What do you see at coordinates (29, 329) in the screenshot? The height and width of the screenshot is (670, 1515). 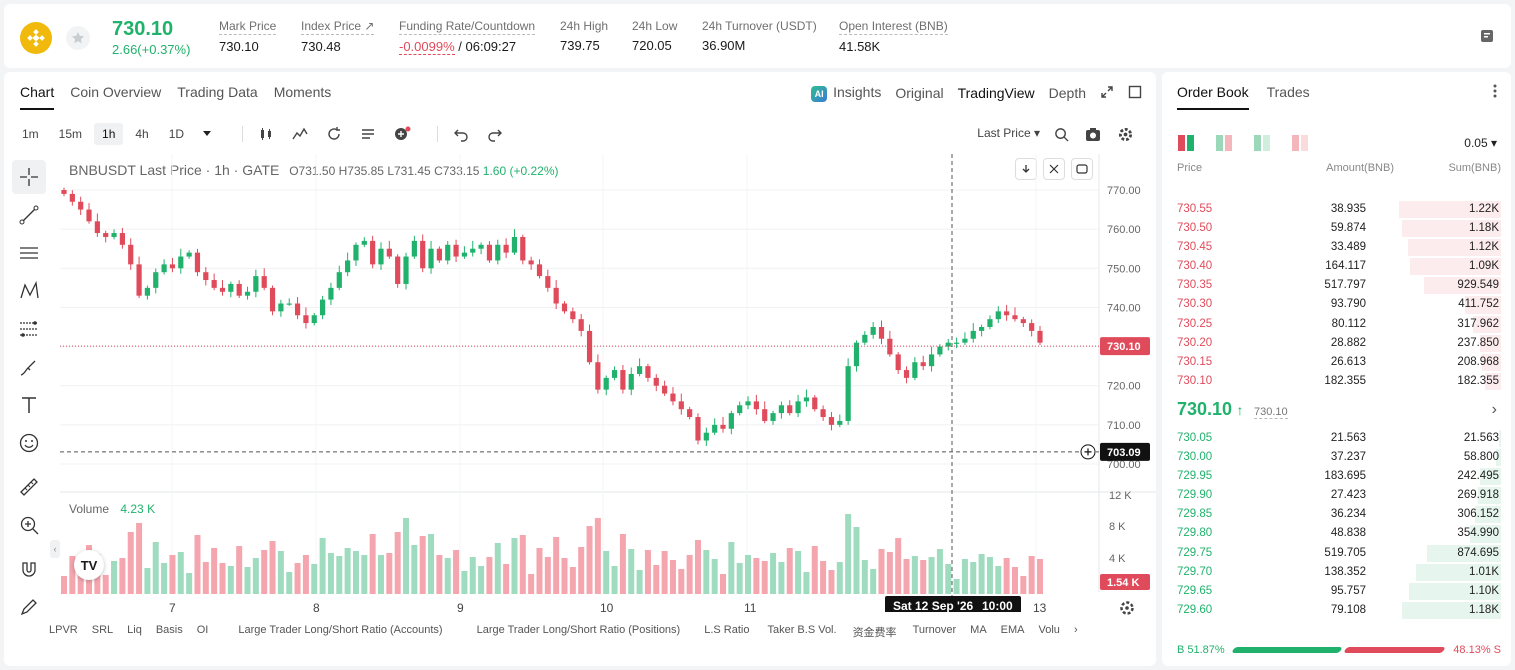 I see `fib-tool-icon` at bounding box center [29, 329].